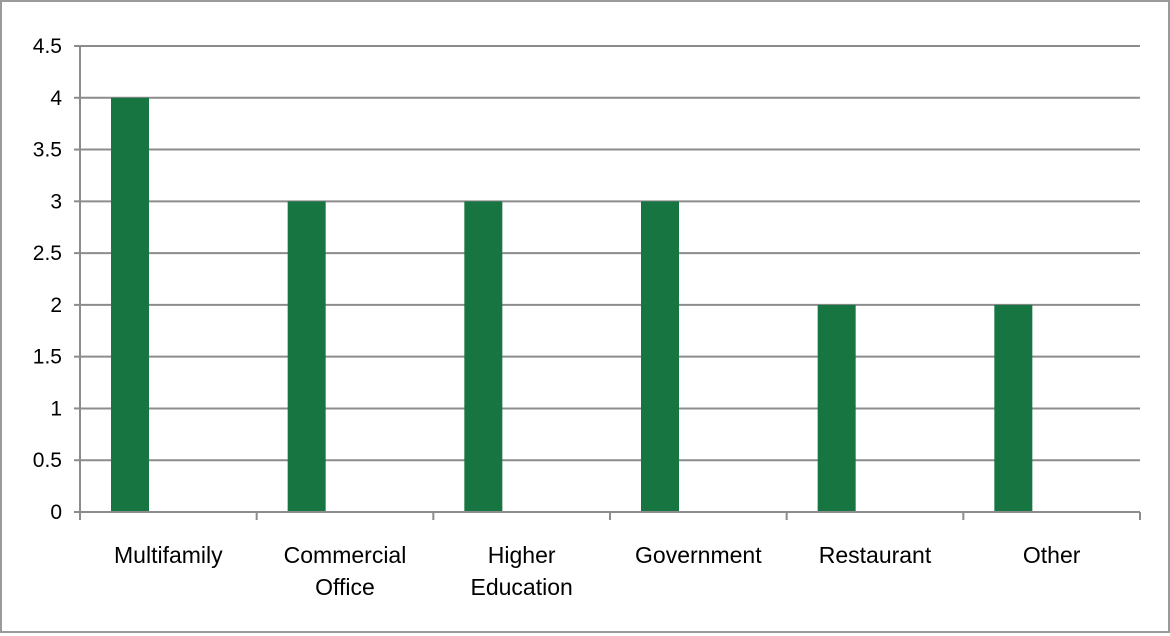 This screenshot has height=636, width=1170. What do you see at coordinates (56, 201) in the screenshot?
I see `y-tick-label: 3` at bounding box center [56, 201].